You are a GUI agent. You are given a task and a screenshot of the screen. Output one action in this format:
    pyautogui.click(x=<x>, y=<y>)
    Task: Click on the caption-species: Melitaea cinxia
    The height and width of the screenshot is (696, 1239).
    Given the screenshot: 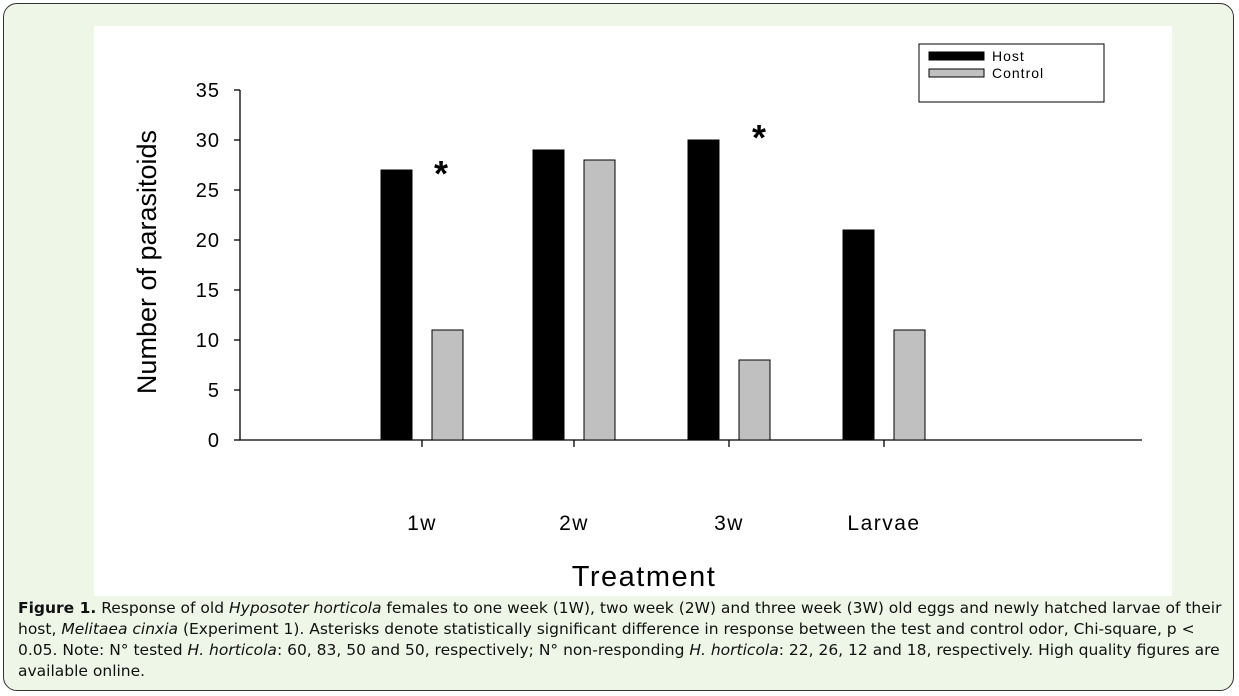 What is the action you would take?
    pyautogui.click(x=120, y=629)
    